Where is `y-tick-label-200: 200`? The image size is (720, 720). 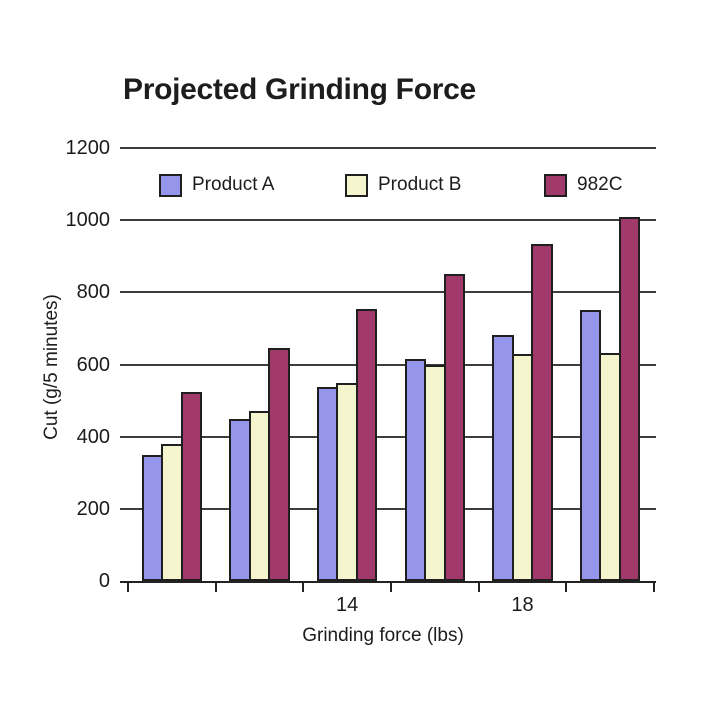
y-tick-label-200: 200 is located at coordinates (93, 508).